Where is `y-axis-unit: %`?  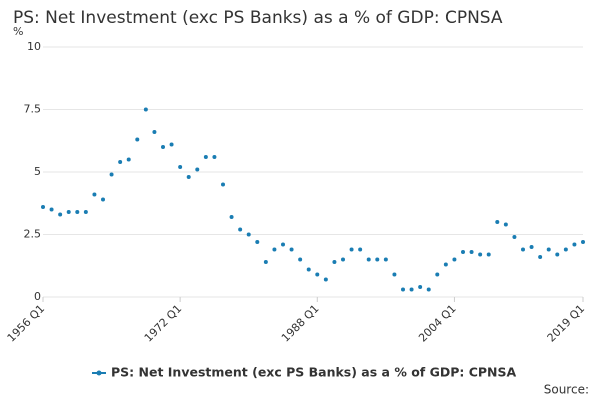 y-axis-unit: % is located at coordinates (18, 31).